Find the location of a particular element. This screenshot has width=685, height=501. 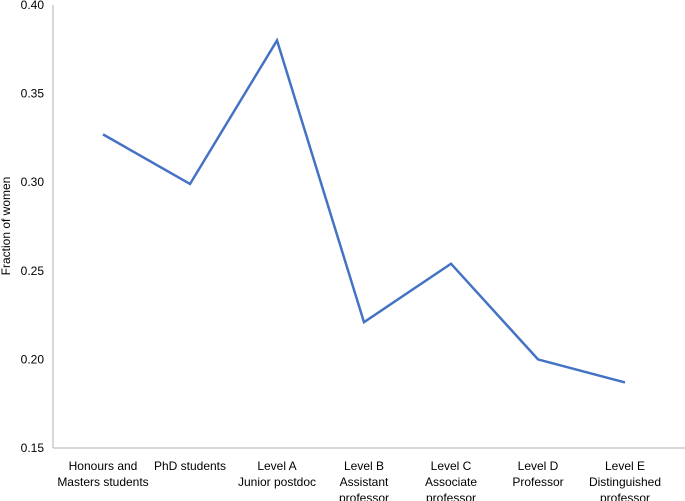

x-tick-label-line: Assistant is located at coordinates (364, 482).